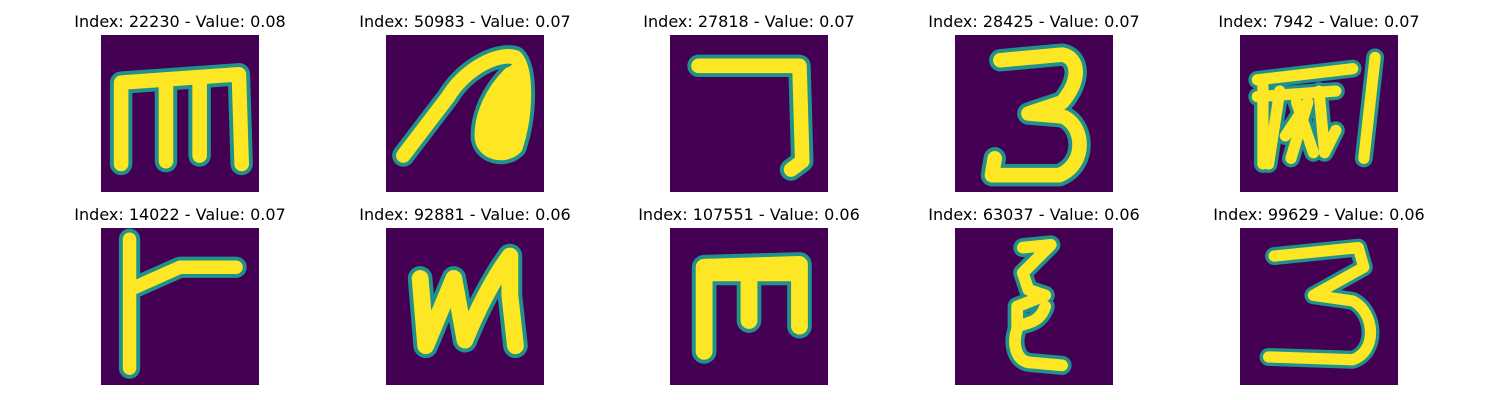 This screenshot has width=1500, height=400. I want to click on panel-7: Index: 92881 - Value: 0.06, so click(465, 289).